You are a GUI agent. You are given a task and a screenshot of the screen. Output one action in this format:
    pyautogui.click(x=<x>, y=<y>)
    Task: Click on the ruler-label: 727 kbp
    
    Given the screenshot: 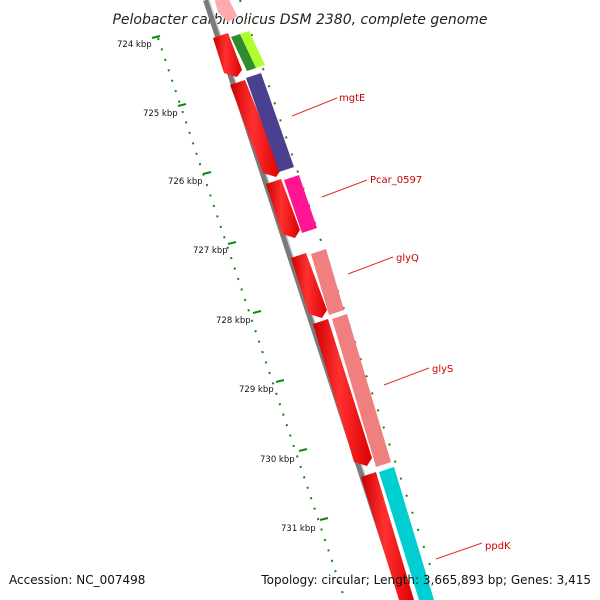 What is the action you would take?
    pyautogui.click(x=210, y=251)
    